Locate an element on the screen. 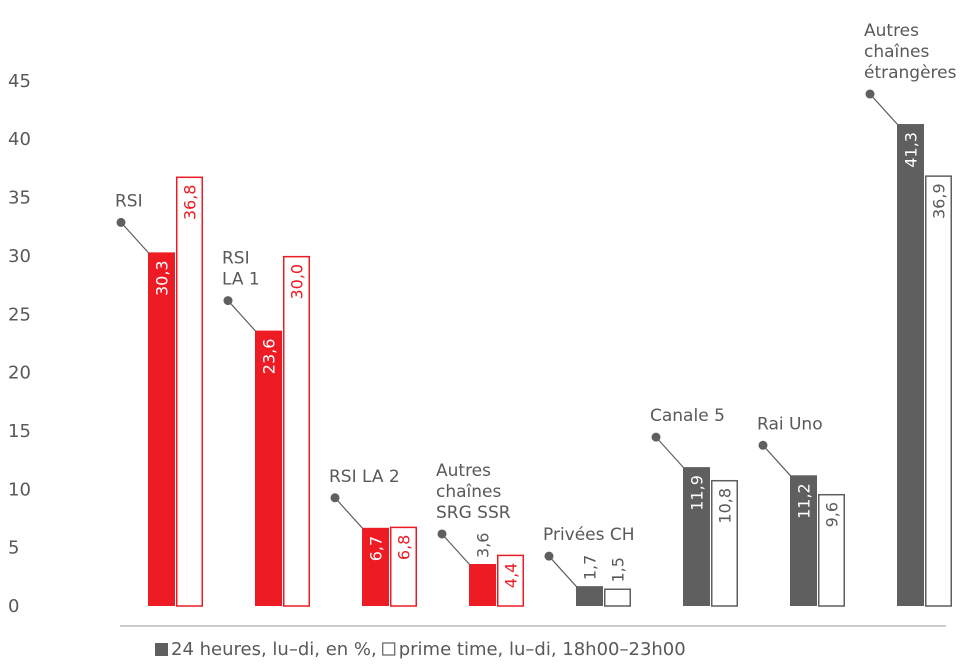 This screenshot has width=960, height=668. y-tick-label: 15 is located at coordinates (19, 431).